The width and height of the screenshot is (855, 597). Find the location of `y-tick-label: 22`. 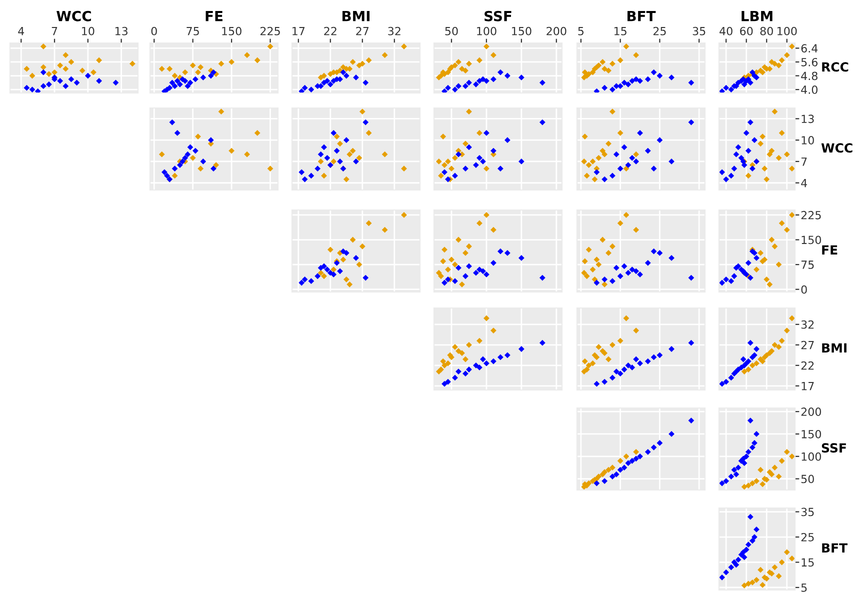

y-tick-label: 22 is located at coordinates (807, 365).